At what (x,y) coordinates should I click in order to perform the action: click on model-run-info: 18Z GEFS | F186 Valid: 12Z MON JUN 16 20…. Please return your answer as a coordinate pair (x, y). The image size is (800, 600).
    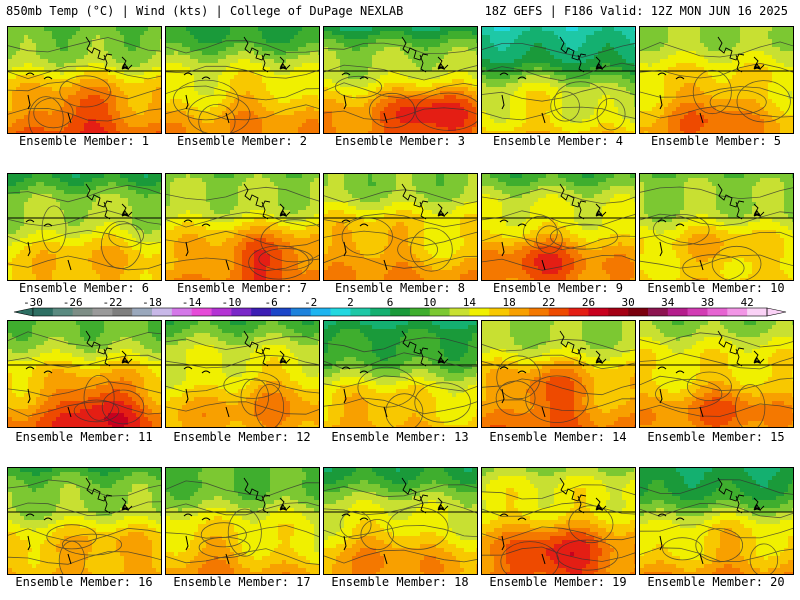
    Looking at the image, I should click on (636, 11).